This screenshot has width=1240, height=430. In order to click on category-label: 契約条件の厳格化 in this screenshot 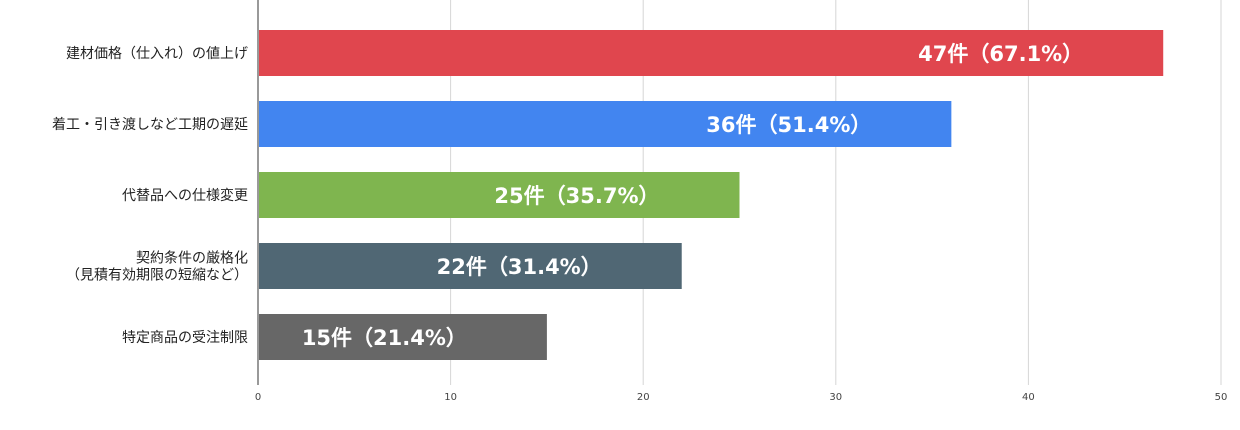, I will do `click(192, 258)`.